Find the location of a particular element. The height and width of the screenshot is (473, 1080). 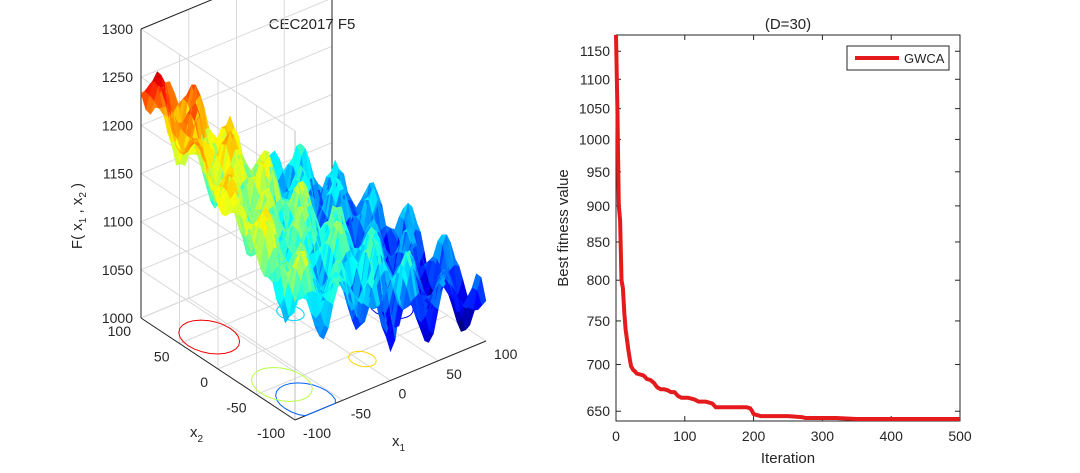

x-tick-label: 400 is located at coordinates (892, 436).